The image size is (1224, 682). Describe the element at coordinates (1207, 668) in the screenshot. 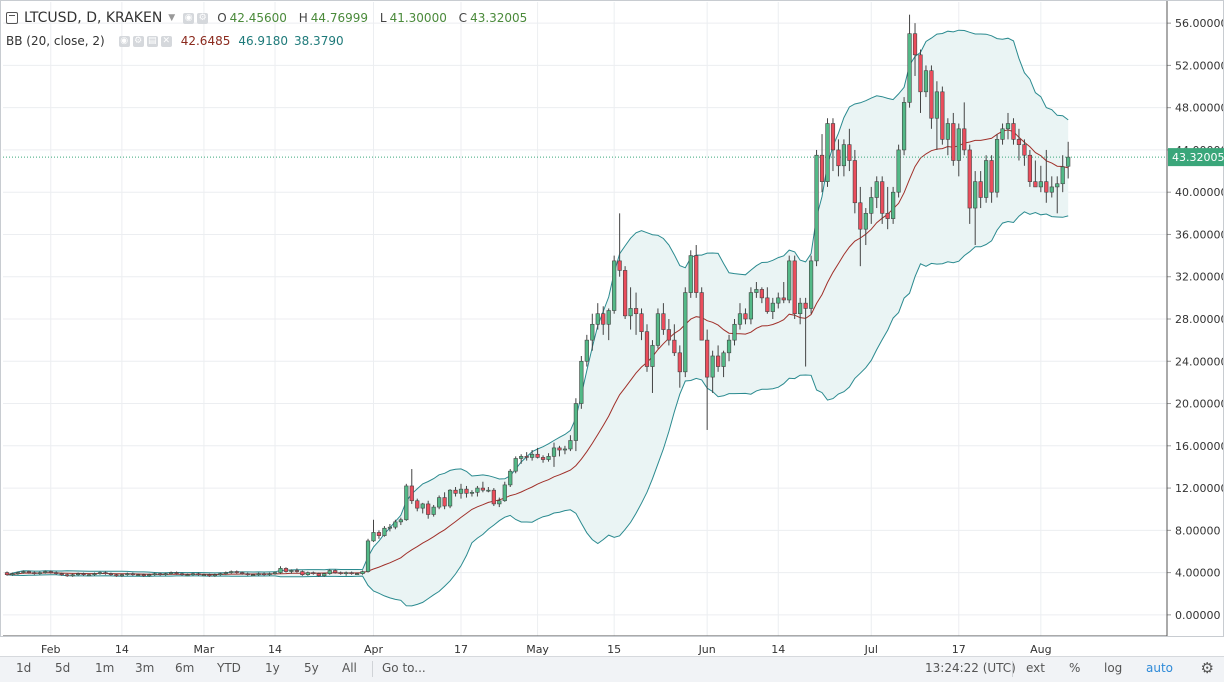

I see `gear-icon: ⚙` at that location.